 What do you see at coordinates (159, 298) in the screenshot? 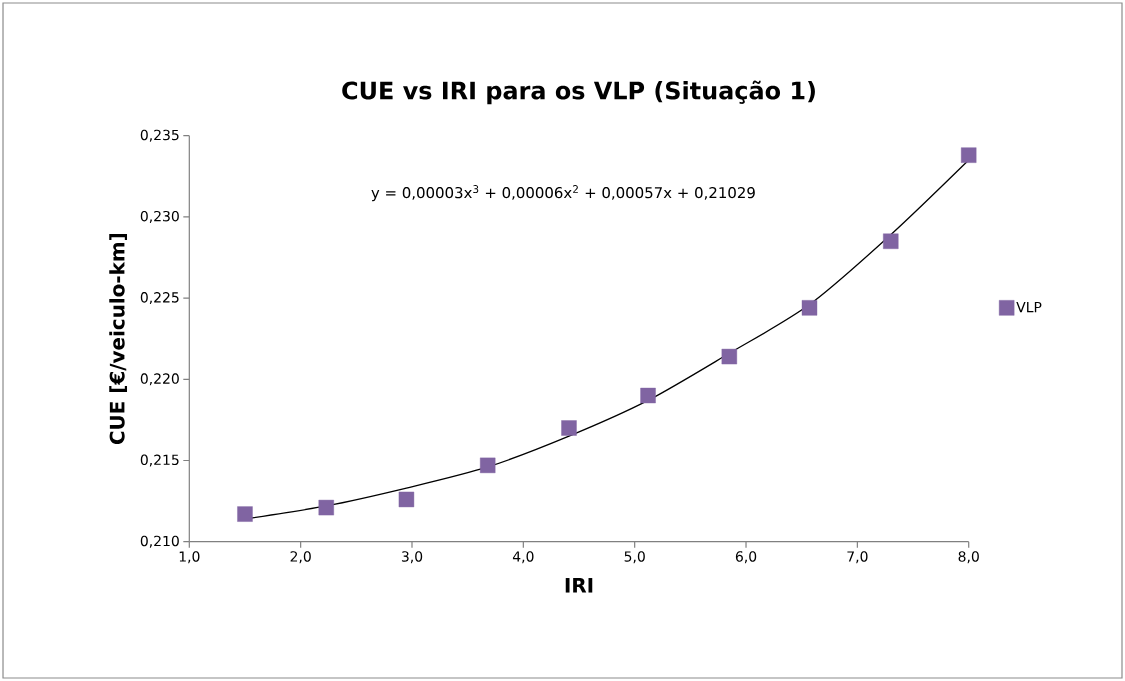
I see `y-tick-label: 0,225` at bounding box center [159, 298].